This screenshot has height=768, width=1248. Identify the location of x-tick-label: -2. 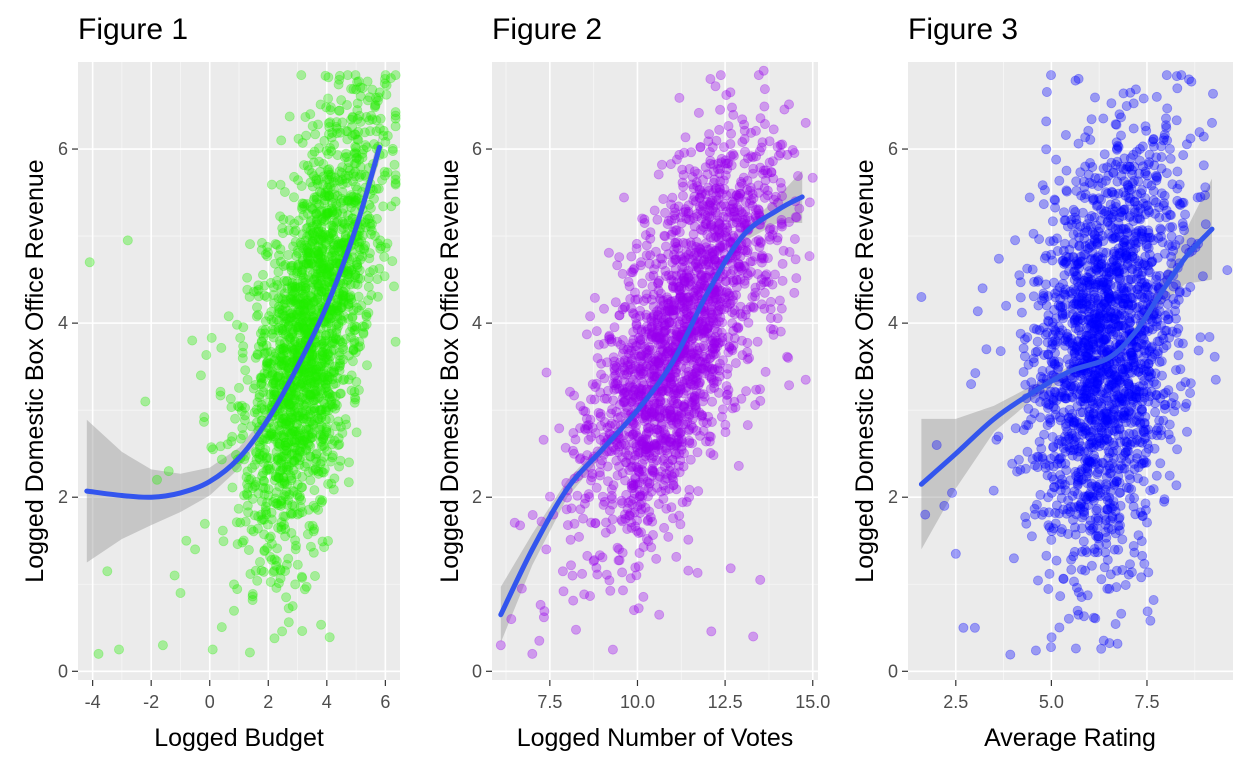
(151, 702).